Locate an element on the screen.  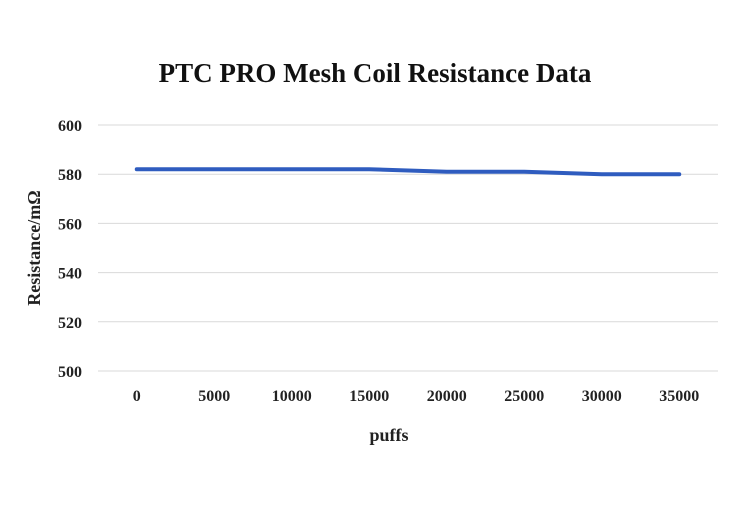
y-tick-label: 500 is located at coordinates (70, 372).